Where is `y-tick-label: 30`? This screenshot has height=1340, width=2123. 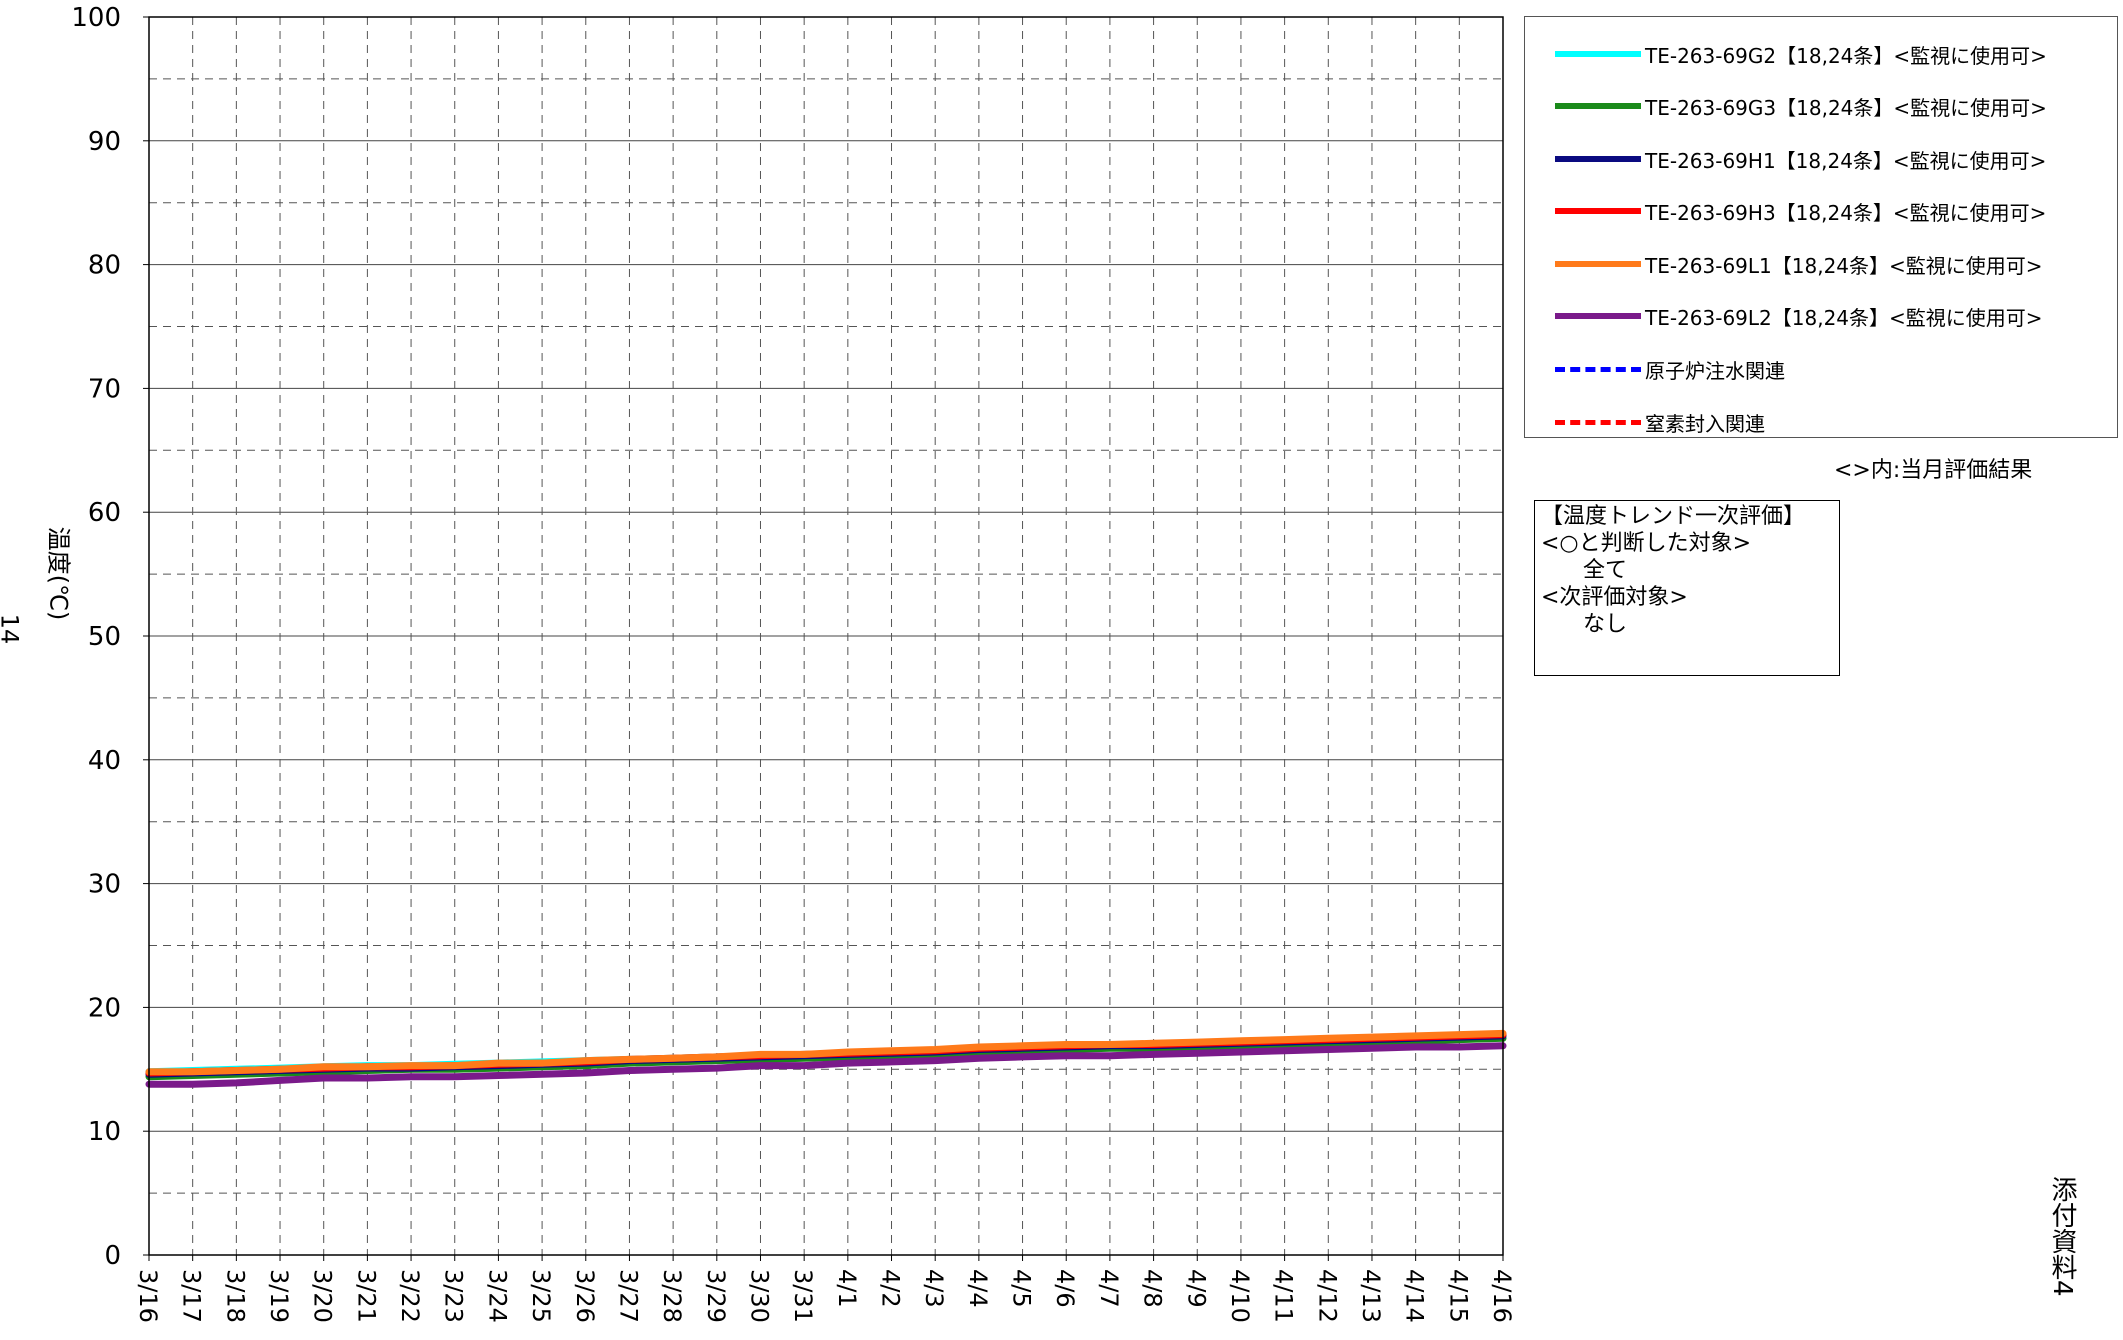
y-tick-label: 30 is located at coordinates (104, 885).